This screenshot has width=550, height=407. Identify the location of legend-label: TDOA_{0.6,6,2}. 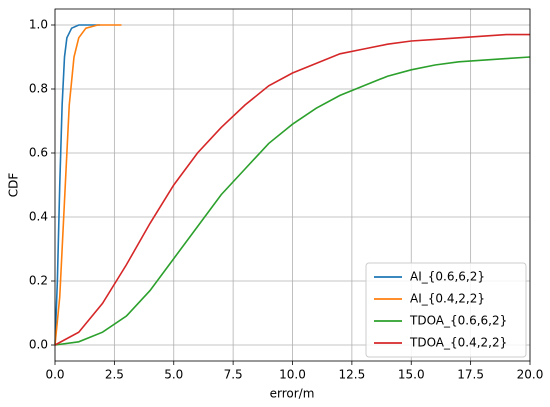
(458, 321).